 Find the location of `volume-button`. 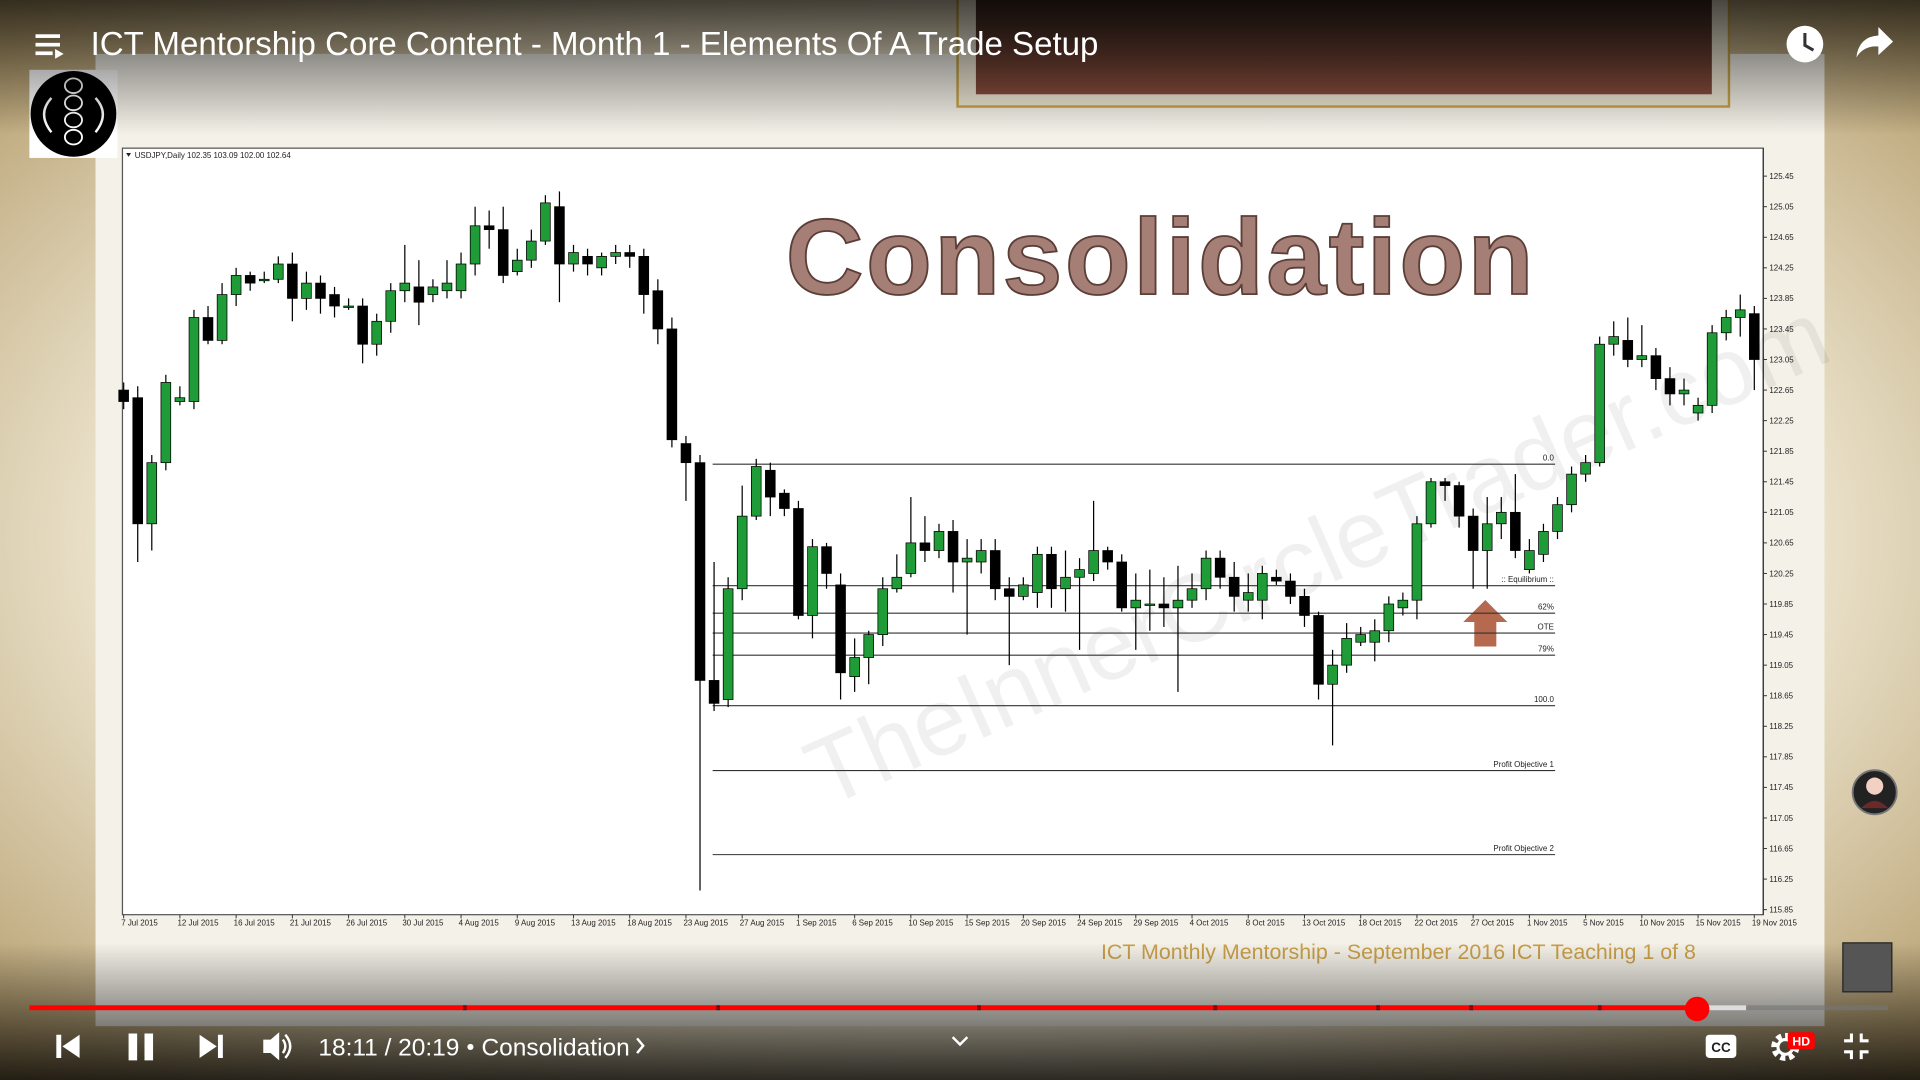

volume-button is located at coordinates (277, 1046).